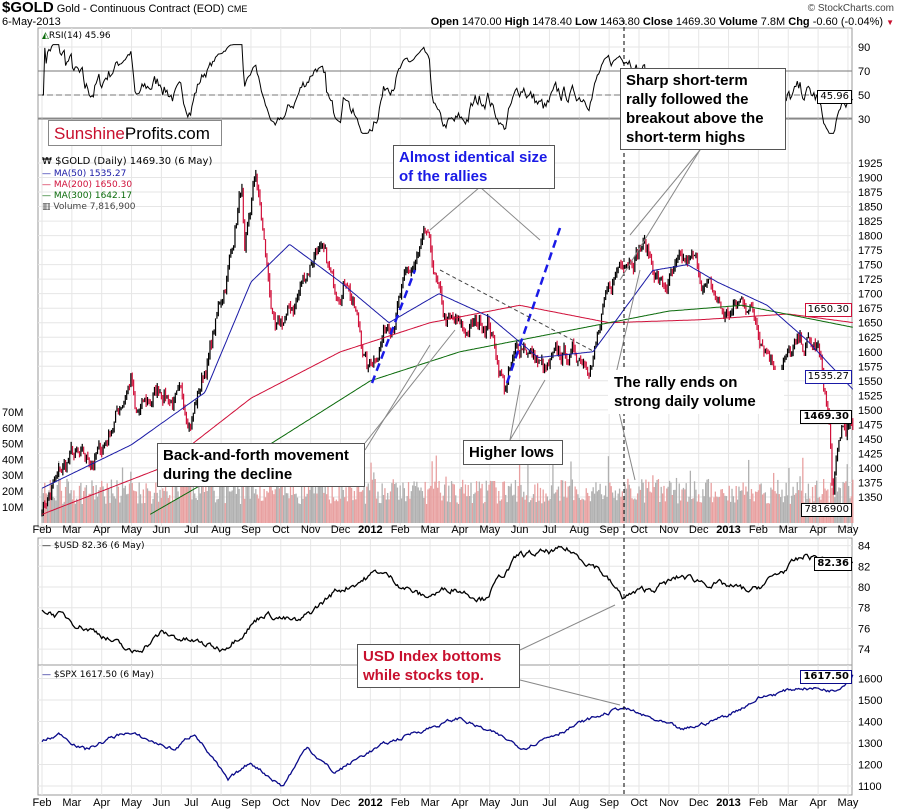  What do you see at coordinates (669, 803) in the screenshot?
I see `x-tick: Nov` at bounding box center [669, 803].